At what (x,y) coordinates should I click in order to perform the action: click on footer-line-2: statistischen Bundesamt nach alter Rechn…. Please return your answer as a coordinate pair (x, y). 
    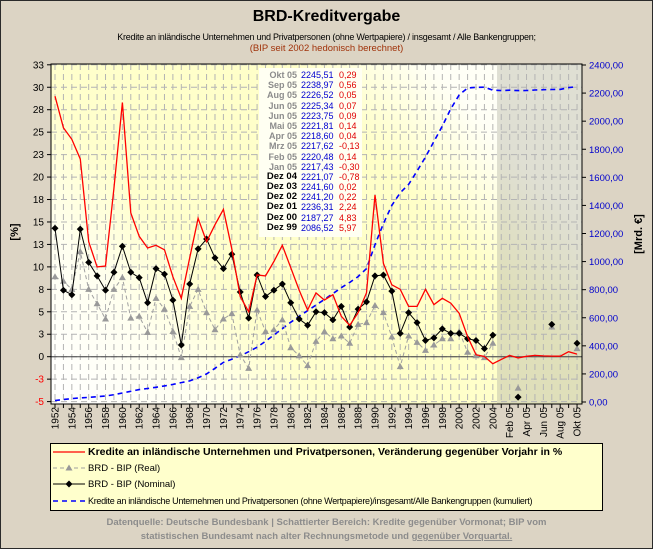
    Looking at the image, I should click on (326, 537).